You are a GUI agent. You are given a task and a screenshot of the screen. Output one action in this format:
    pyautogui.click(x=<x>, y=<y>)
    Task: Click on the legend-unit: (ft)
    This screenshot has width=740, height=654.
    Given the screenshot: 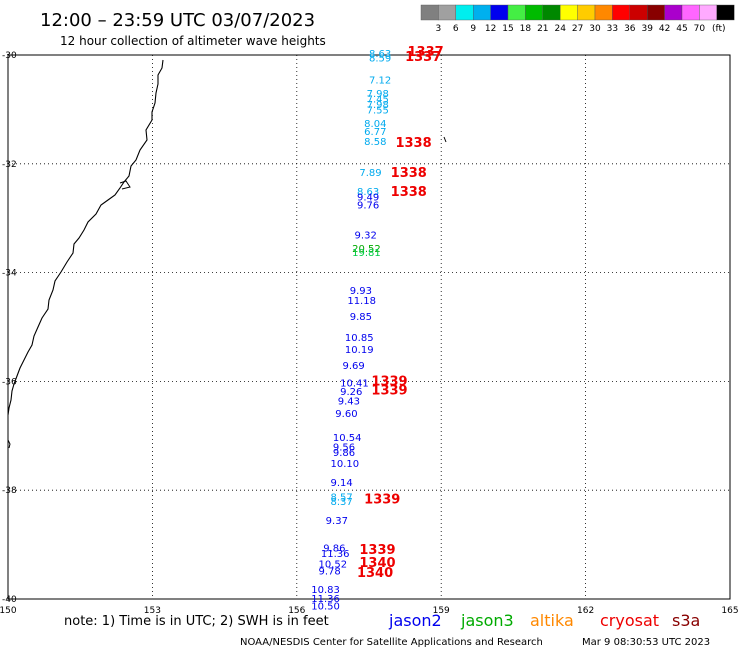 What is the action you would take?
    pyautogui.click(x=719, y=29)
    